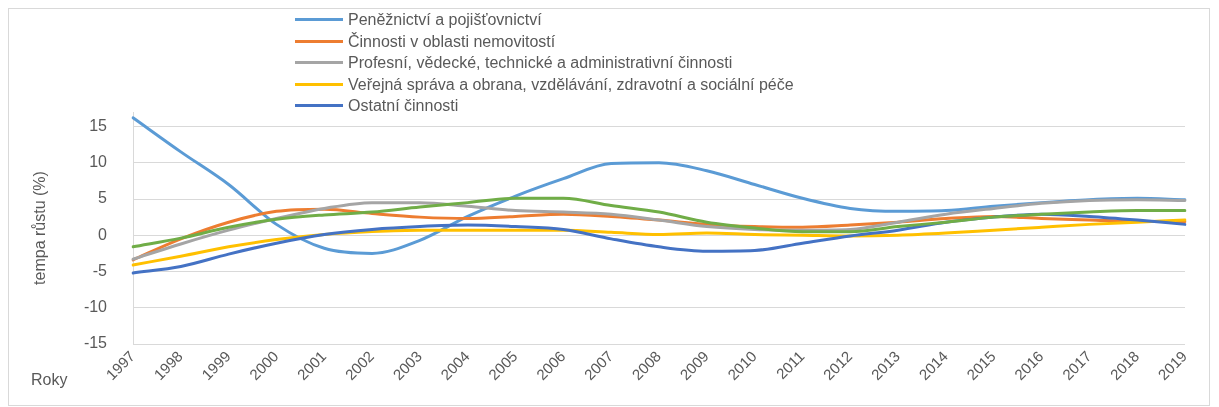 Image resolution: width=1219 pixels, height=407 pixels. I want to click on y-axis-title: tempa růstu (%), so click(40, 228).